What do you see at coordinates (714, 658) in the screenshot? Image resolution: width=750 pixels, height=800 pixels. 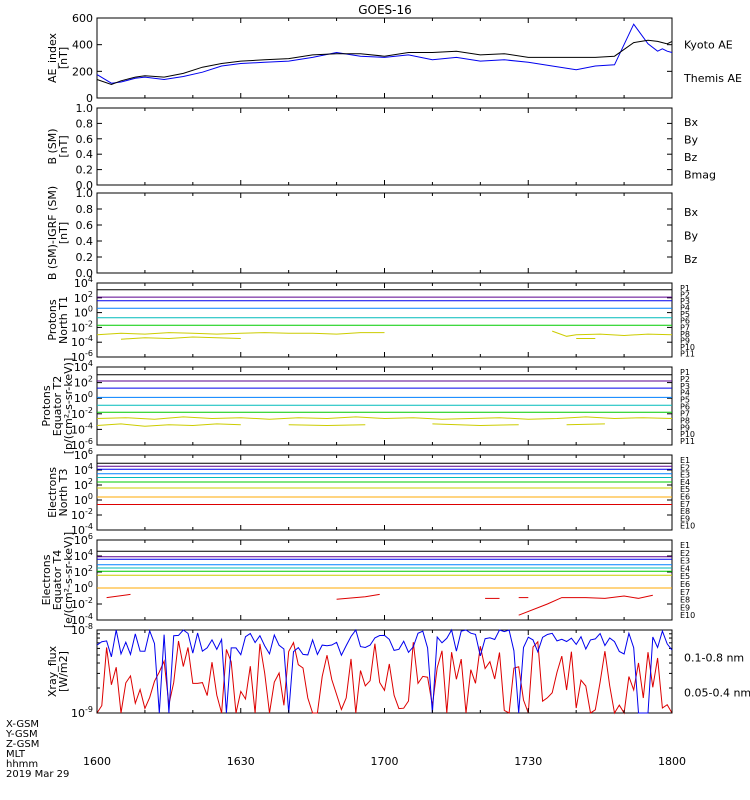 I see `legend-entry: 0.1-0.8 nm` at bounding box center [714, 658].